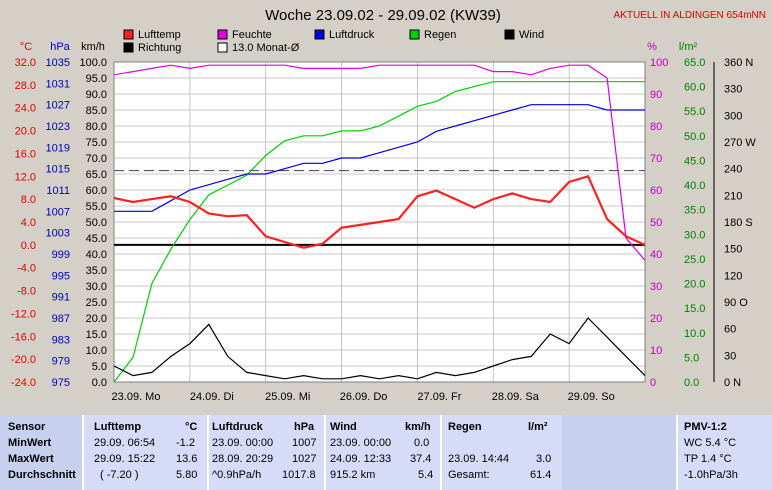 The width and height of the screenshot is (772, 490). What do you see at coordinates (25, 177) in the screenshot?
I see `y-tick-label: 12.0` at bounding box center [25, 177].